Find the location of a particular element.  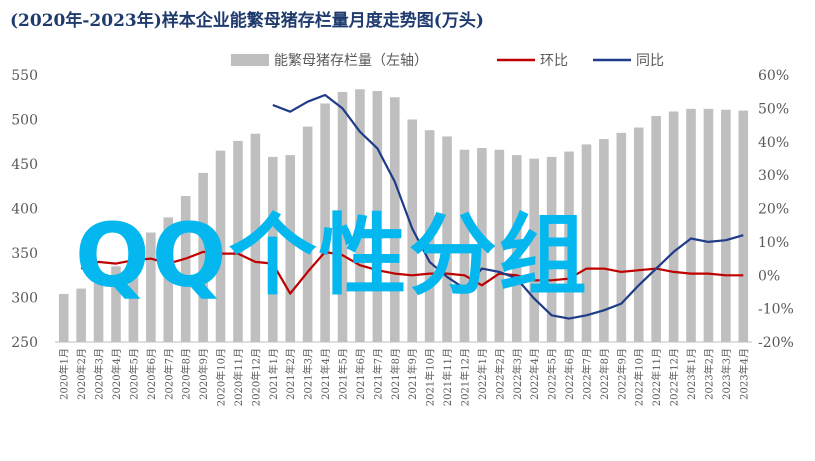

right-tick-label-7: 40% is located at coordinates (773, 143).